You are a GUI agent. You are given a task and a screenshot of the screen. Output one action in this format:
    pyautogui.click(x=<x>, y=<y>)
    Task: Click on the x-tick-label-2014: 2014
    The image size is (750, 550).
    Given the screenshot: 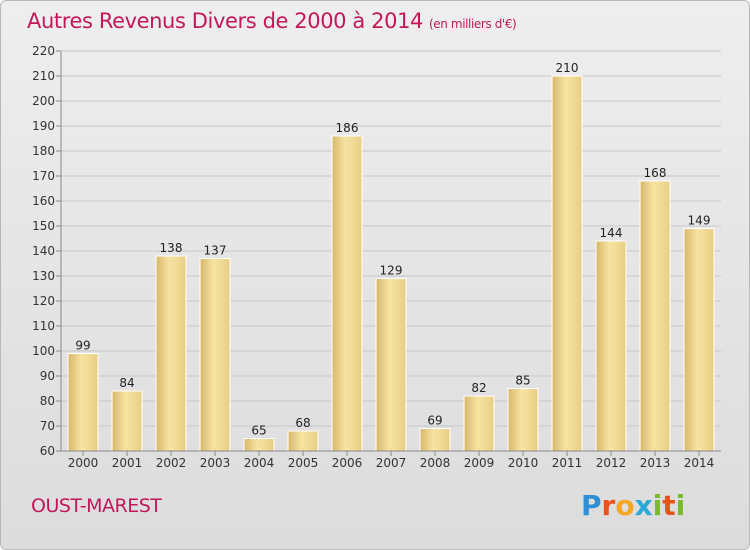 What is the action you would take?
    pyautogui.click(x=699, y=463)
    